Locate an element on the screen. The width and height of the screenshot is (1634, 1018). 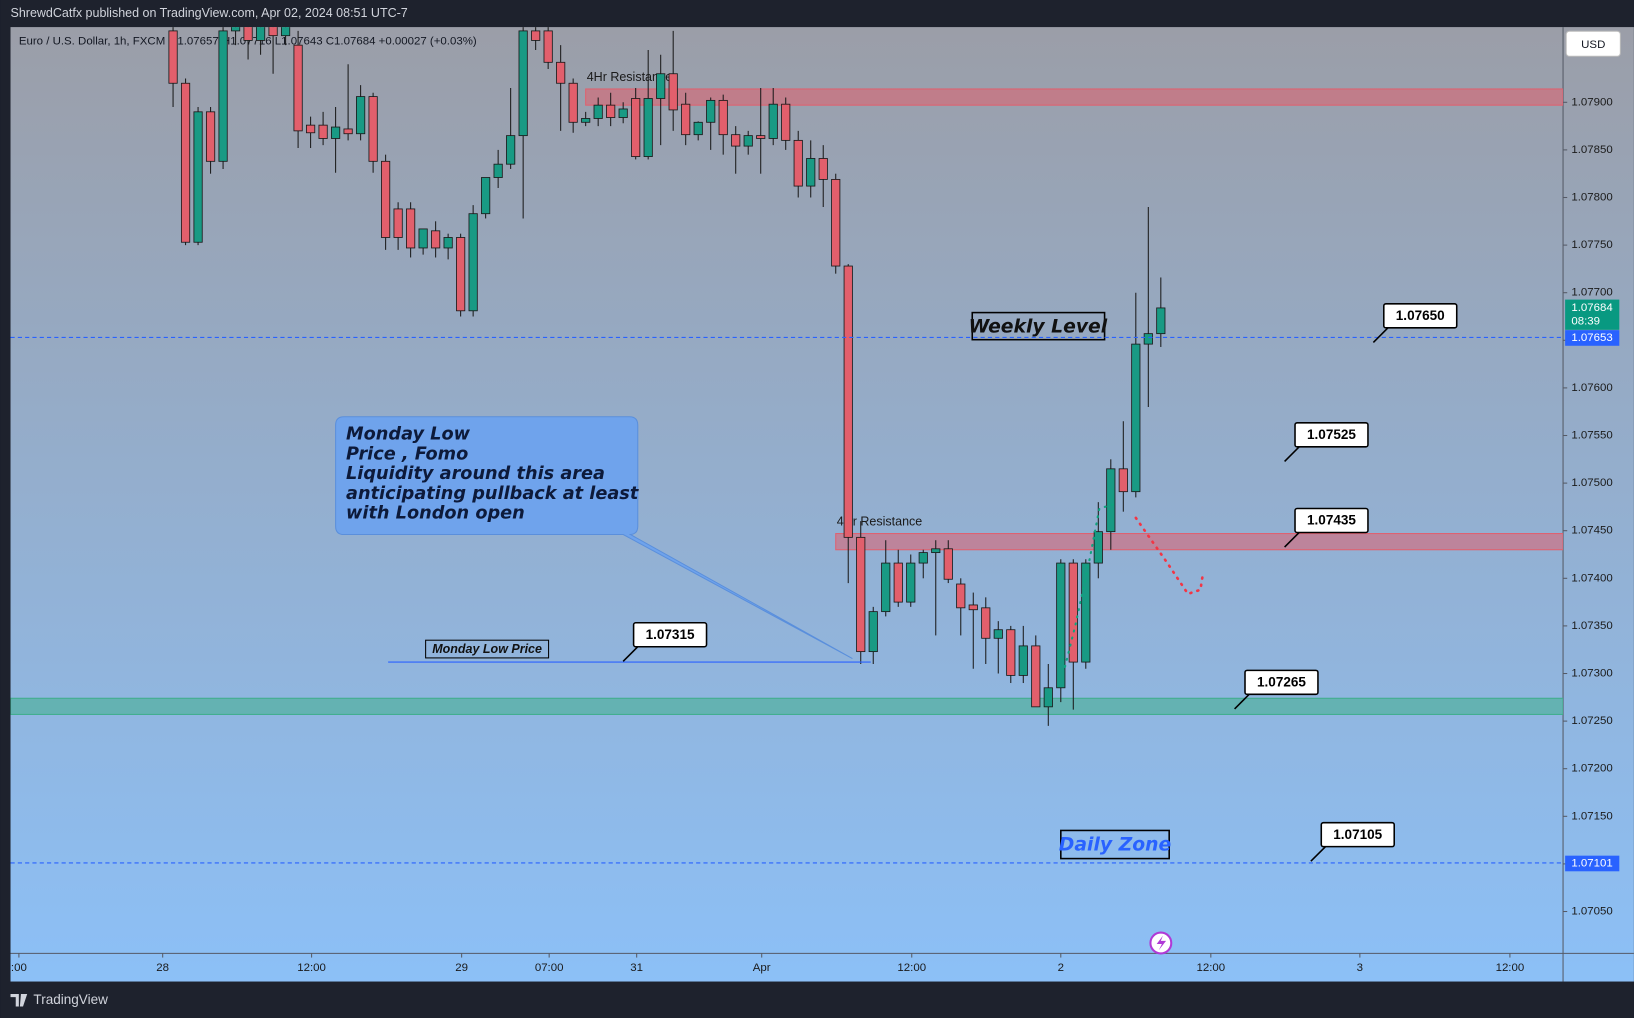
price-tag-label: 1.07653 is located at coordinates (1591, 338).